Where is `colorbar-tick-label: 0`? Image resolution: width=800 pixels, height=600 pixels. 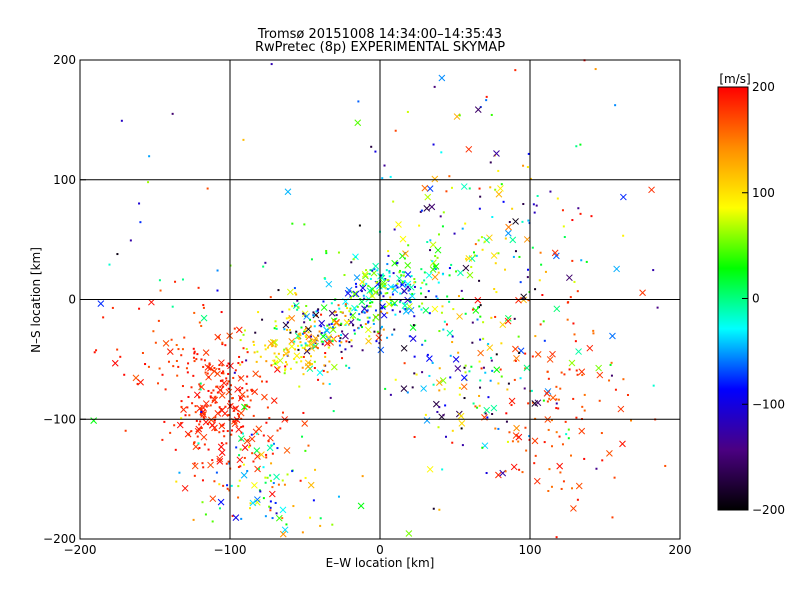 colorbar-tick-label: 0 is located at coordinates (756, 299).